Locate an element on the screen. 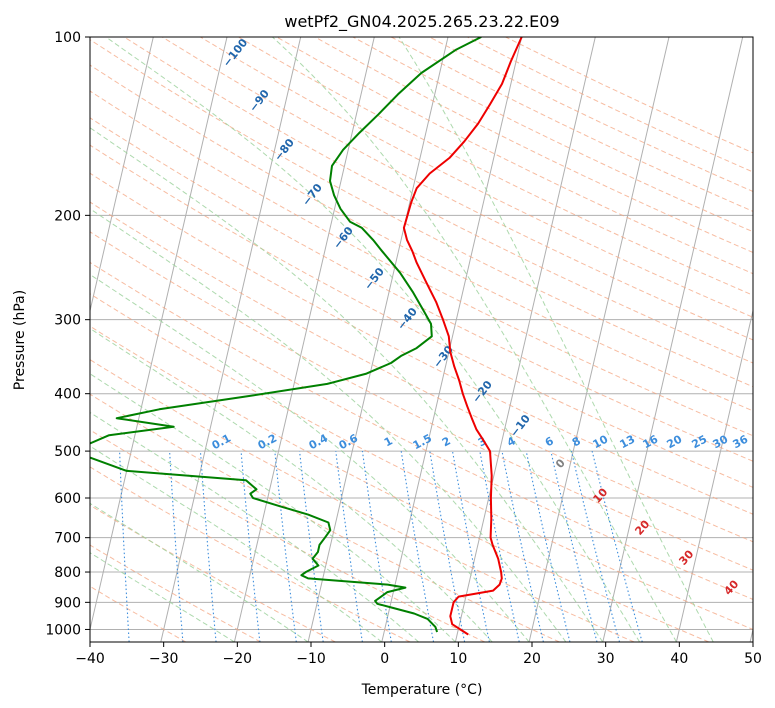 Image resolution: width=775 pixels, height=708 pixels. y-tick-label: 1000 is located at coordinates (63, 630).